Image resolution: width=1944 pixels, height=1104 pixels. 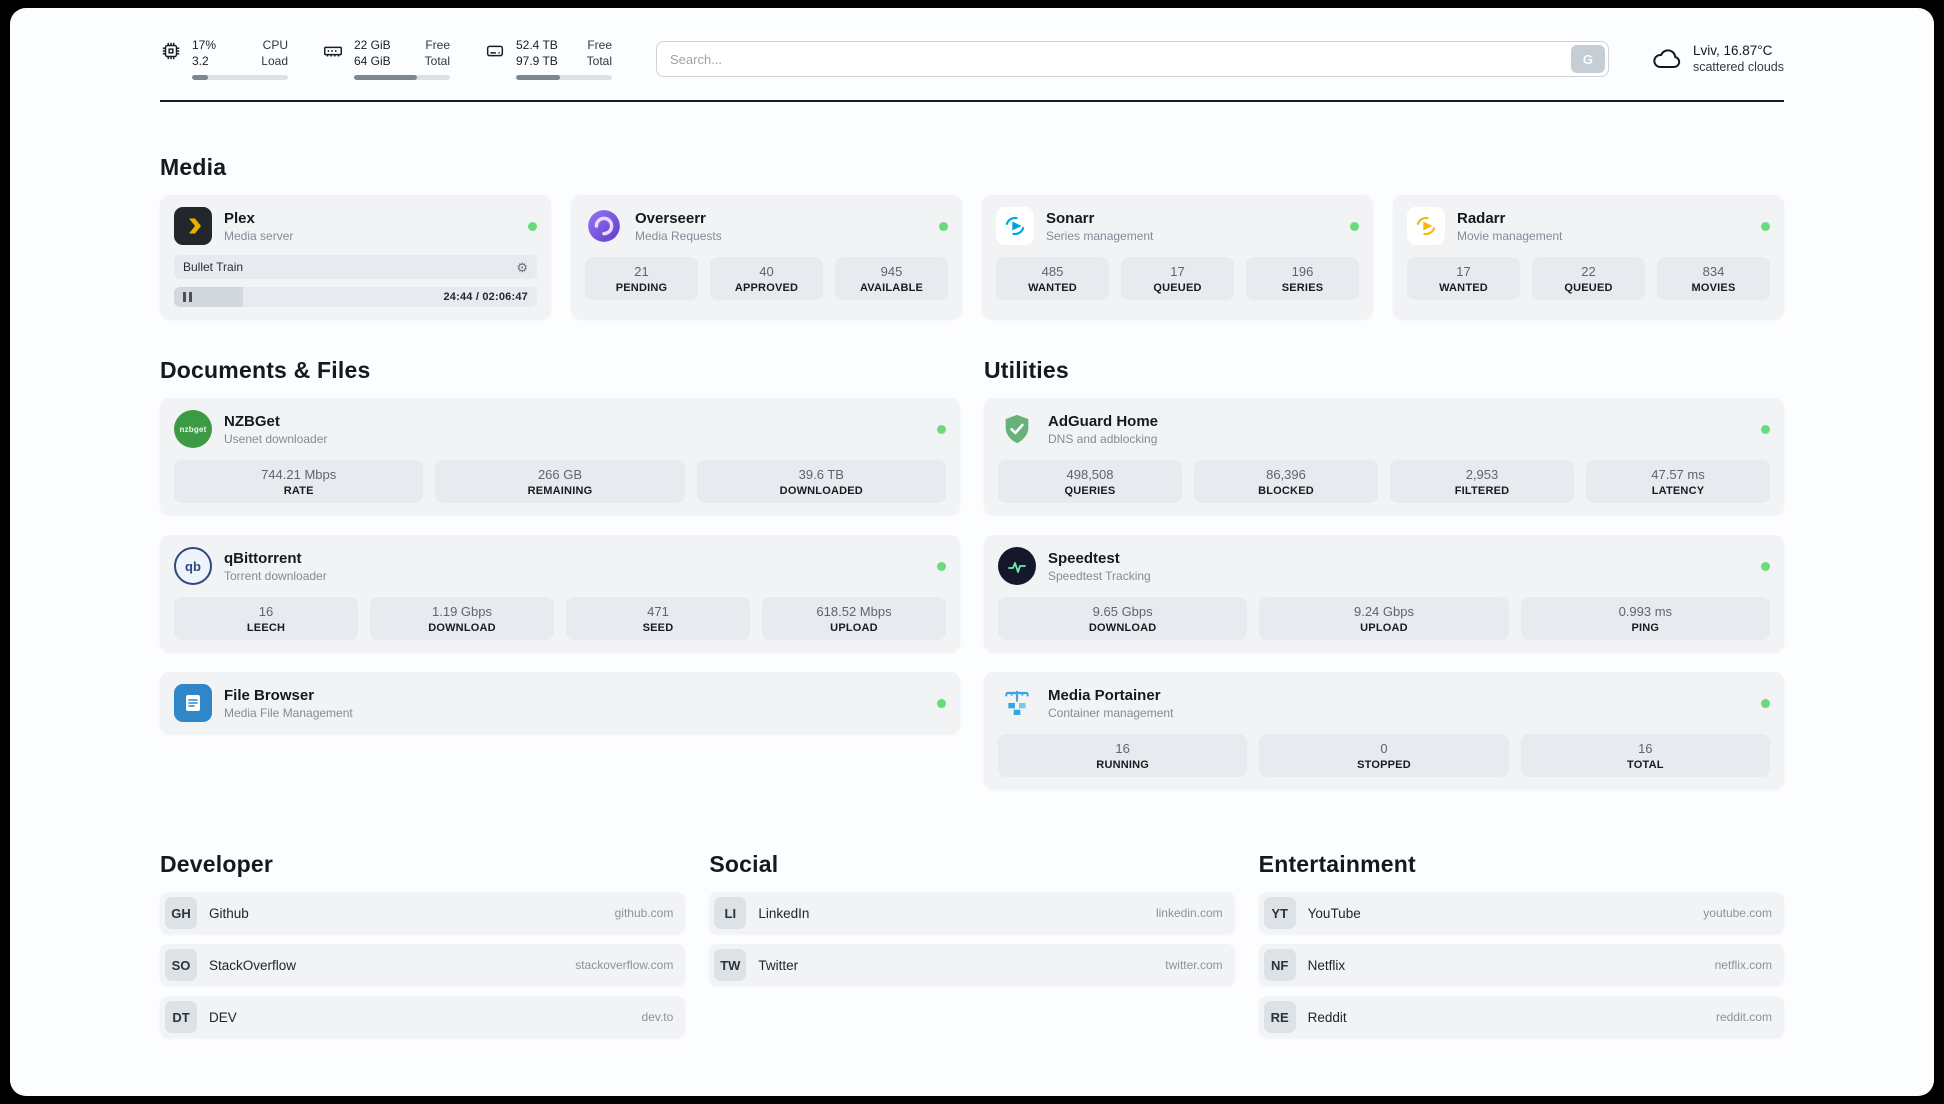 I want to click on stat-queued: 22 QUEUED, so click(x=1588, y=279).